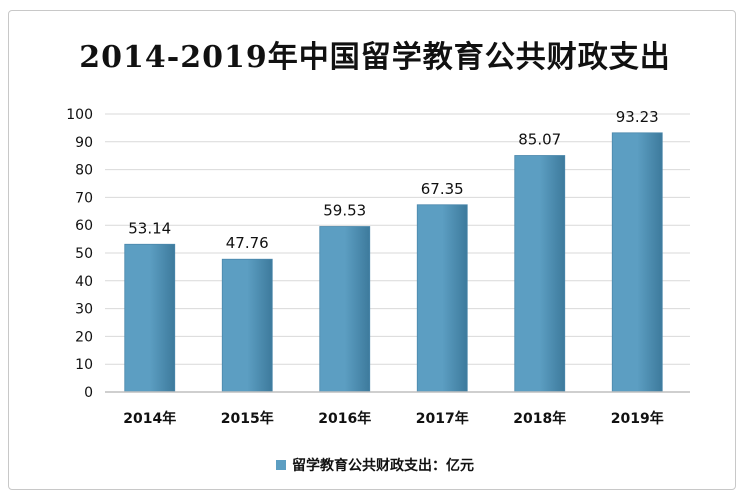 Image resolution: width=750 pixels, height=500 pixels. Describe the element at coordinates (637, 117) in the screenshot. I see `data-label: 93.23` at that location.